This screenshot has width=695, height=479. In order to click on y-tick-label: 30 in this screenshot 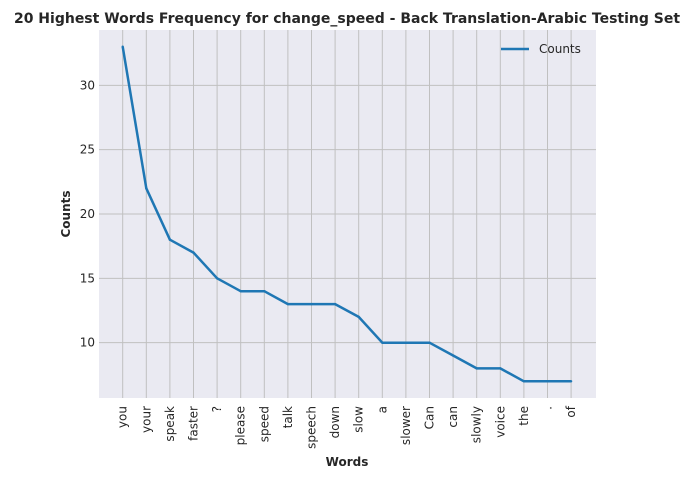, I will do `click(87, 85)`.